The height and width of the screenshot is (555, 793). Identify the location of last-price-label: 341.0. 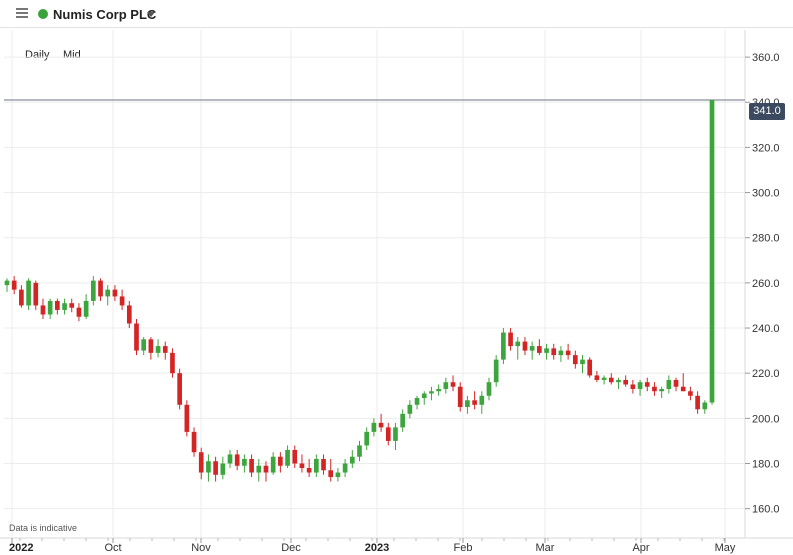
(767, 111).